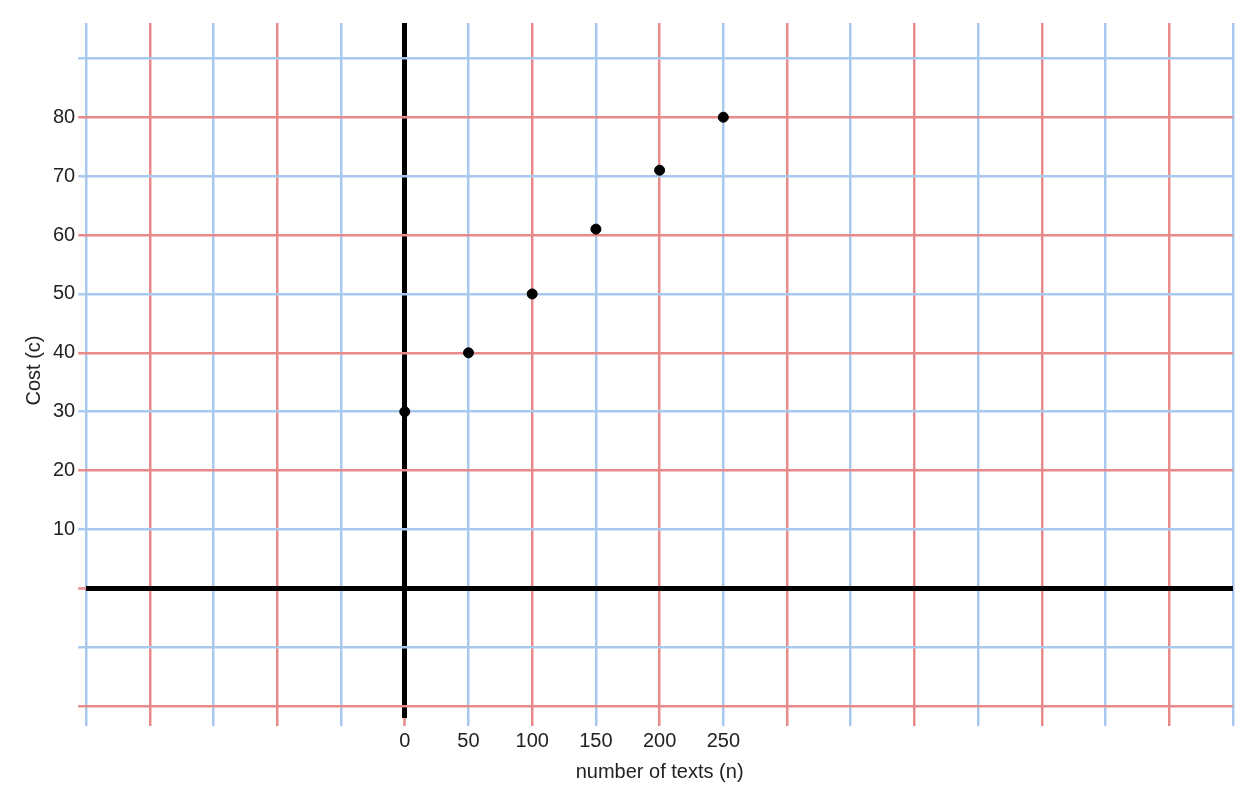 This screenshot has height=811, width=1257. I want to click on x-tick-label: 150, so click(596, 739).